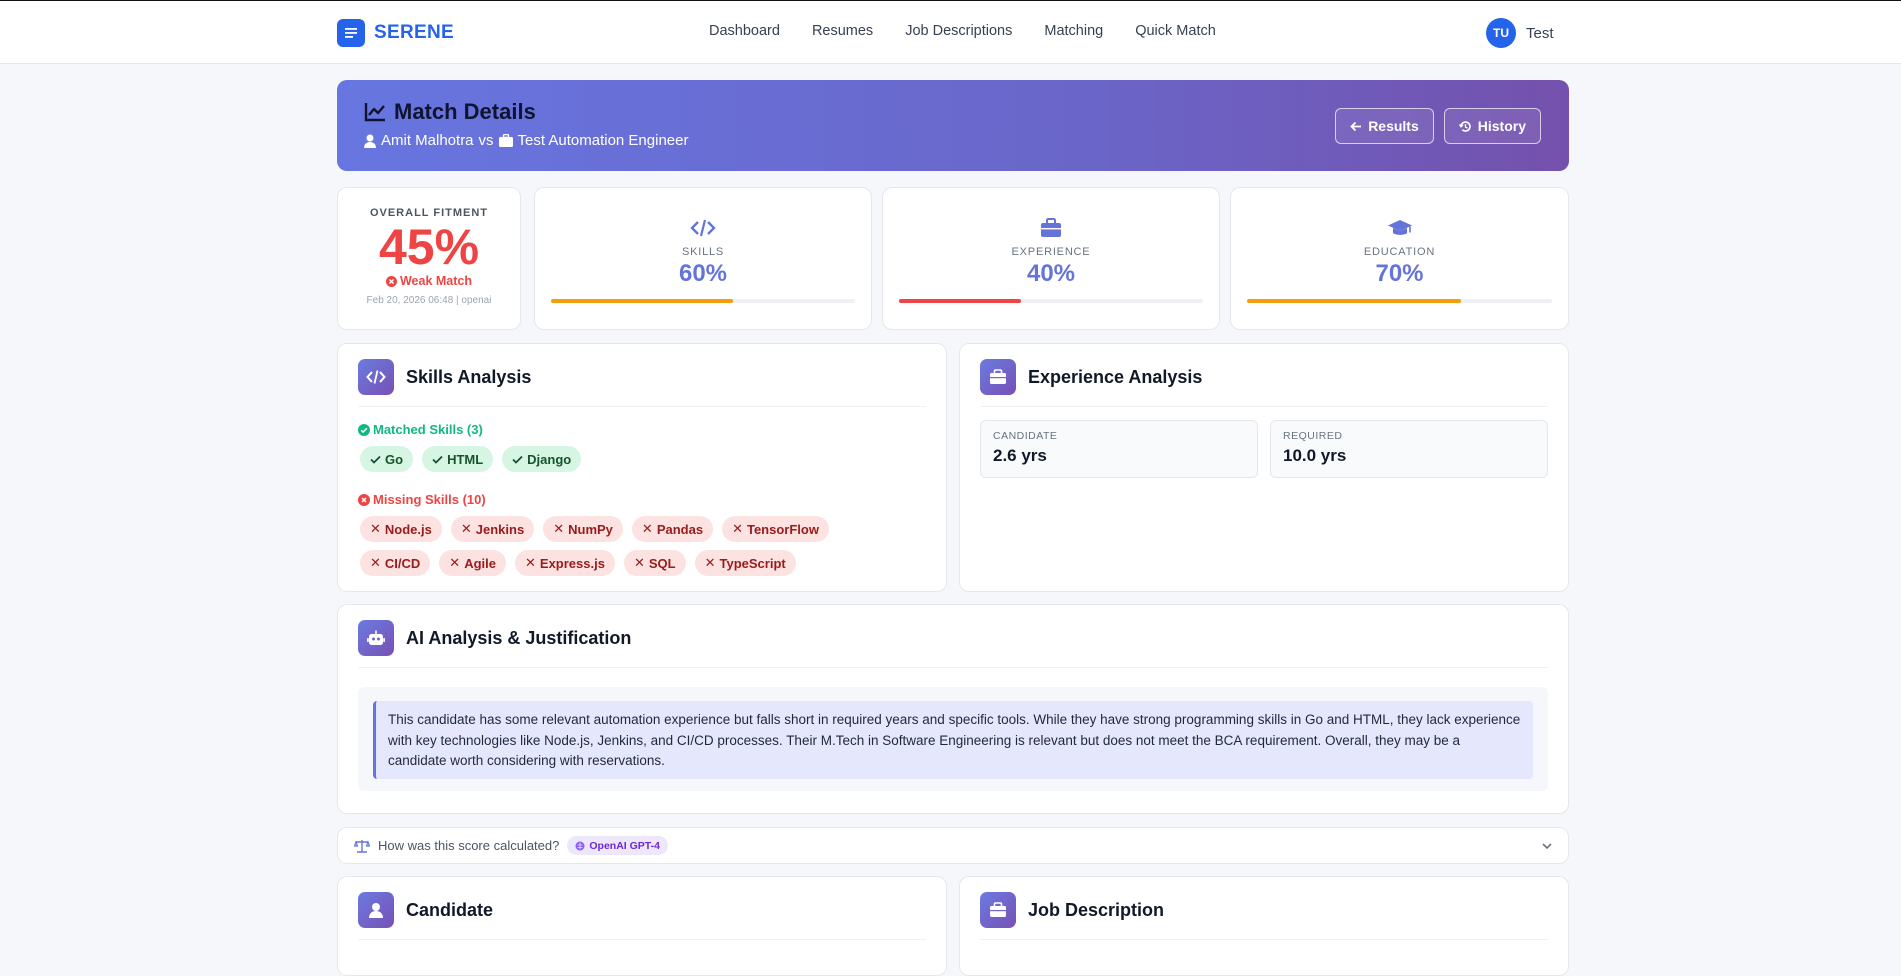 The width and height of the screenshot is (1901, 976). What do you see at coordinates (842, 31) in the screenshot?
I see `nav-resumes: Resumes` at bounding box center [842, 31].